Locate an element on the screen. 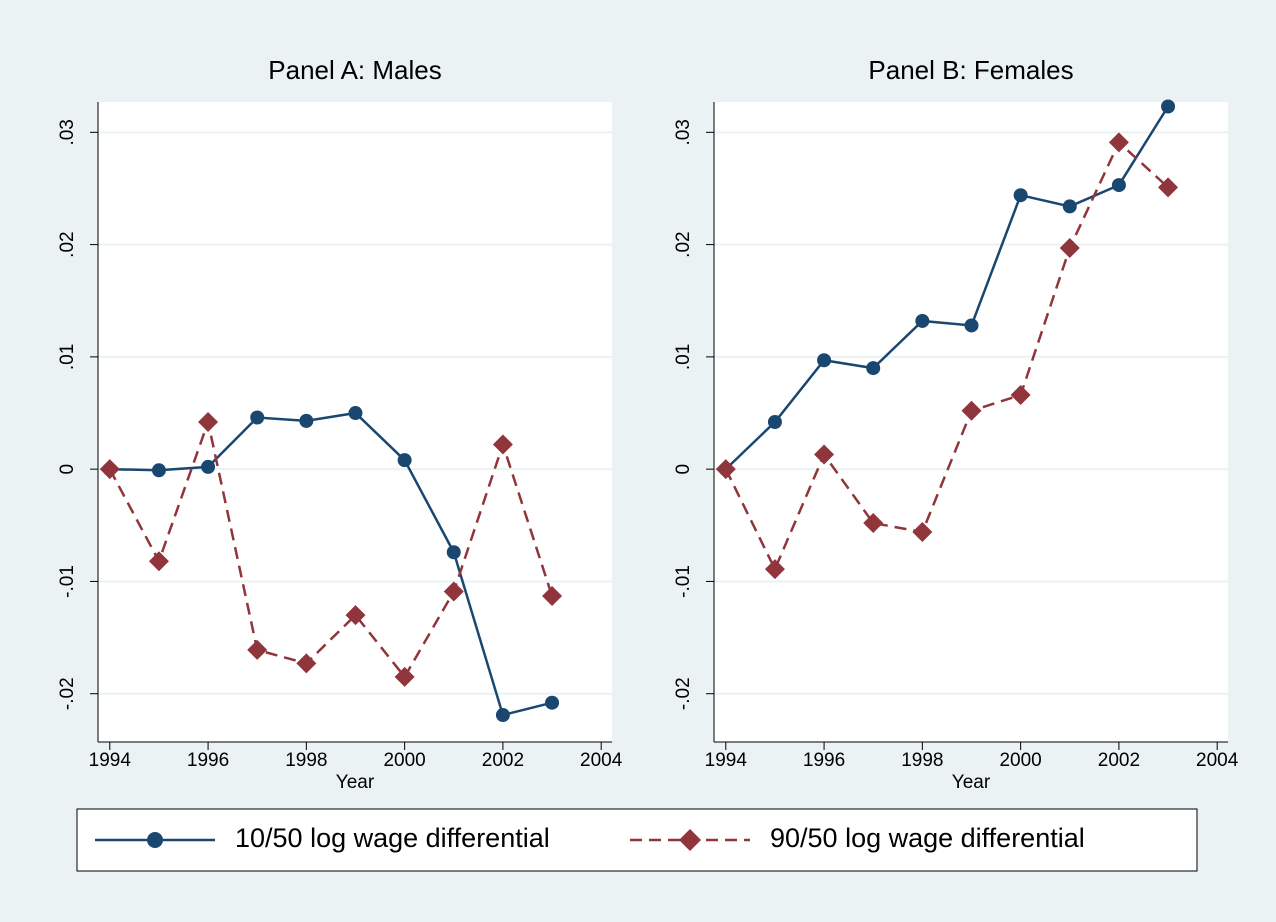 This screenshot has height=922, width=1276. chart-title: Panel B: Females is located at coordinates (970, 70).